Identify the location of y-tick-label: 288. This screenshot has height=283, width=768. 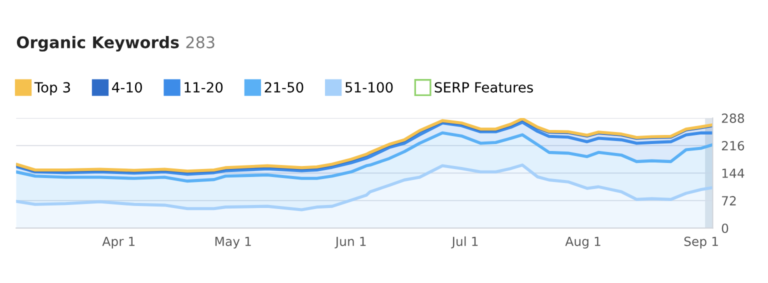
(733, 118).